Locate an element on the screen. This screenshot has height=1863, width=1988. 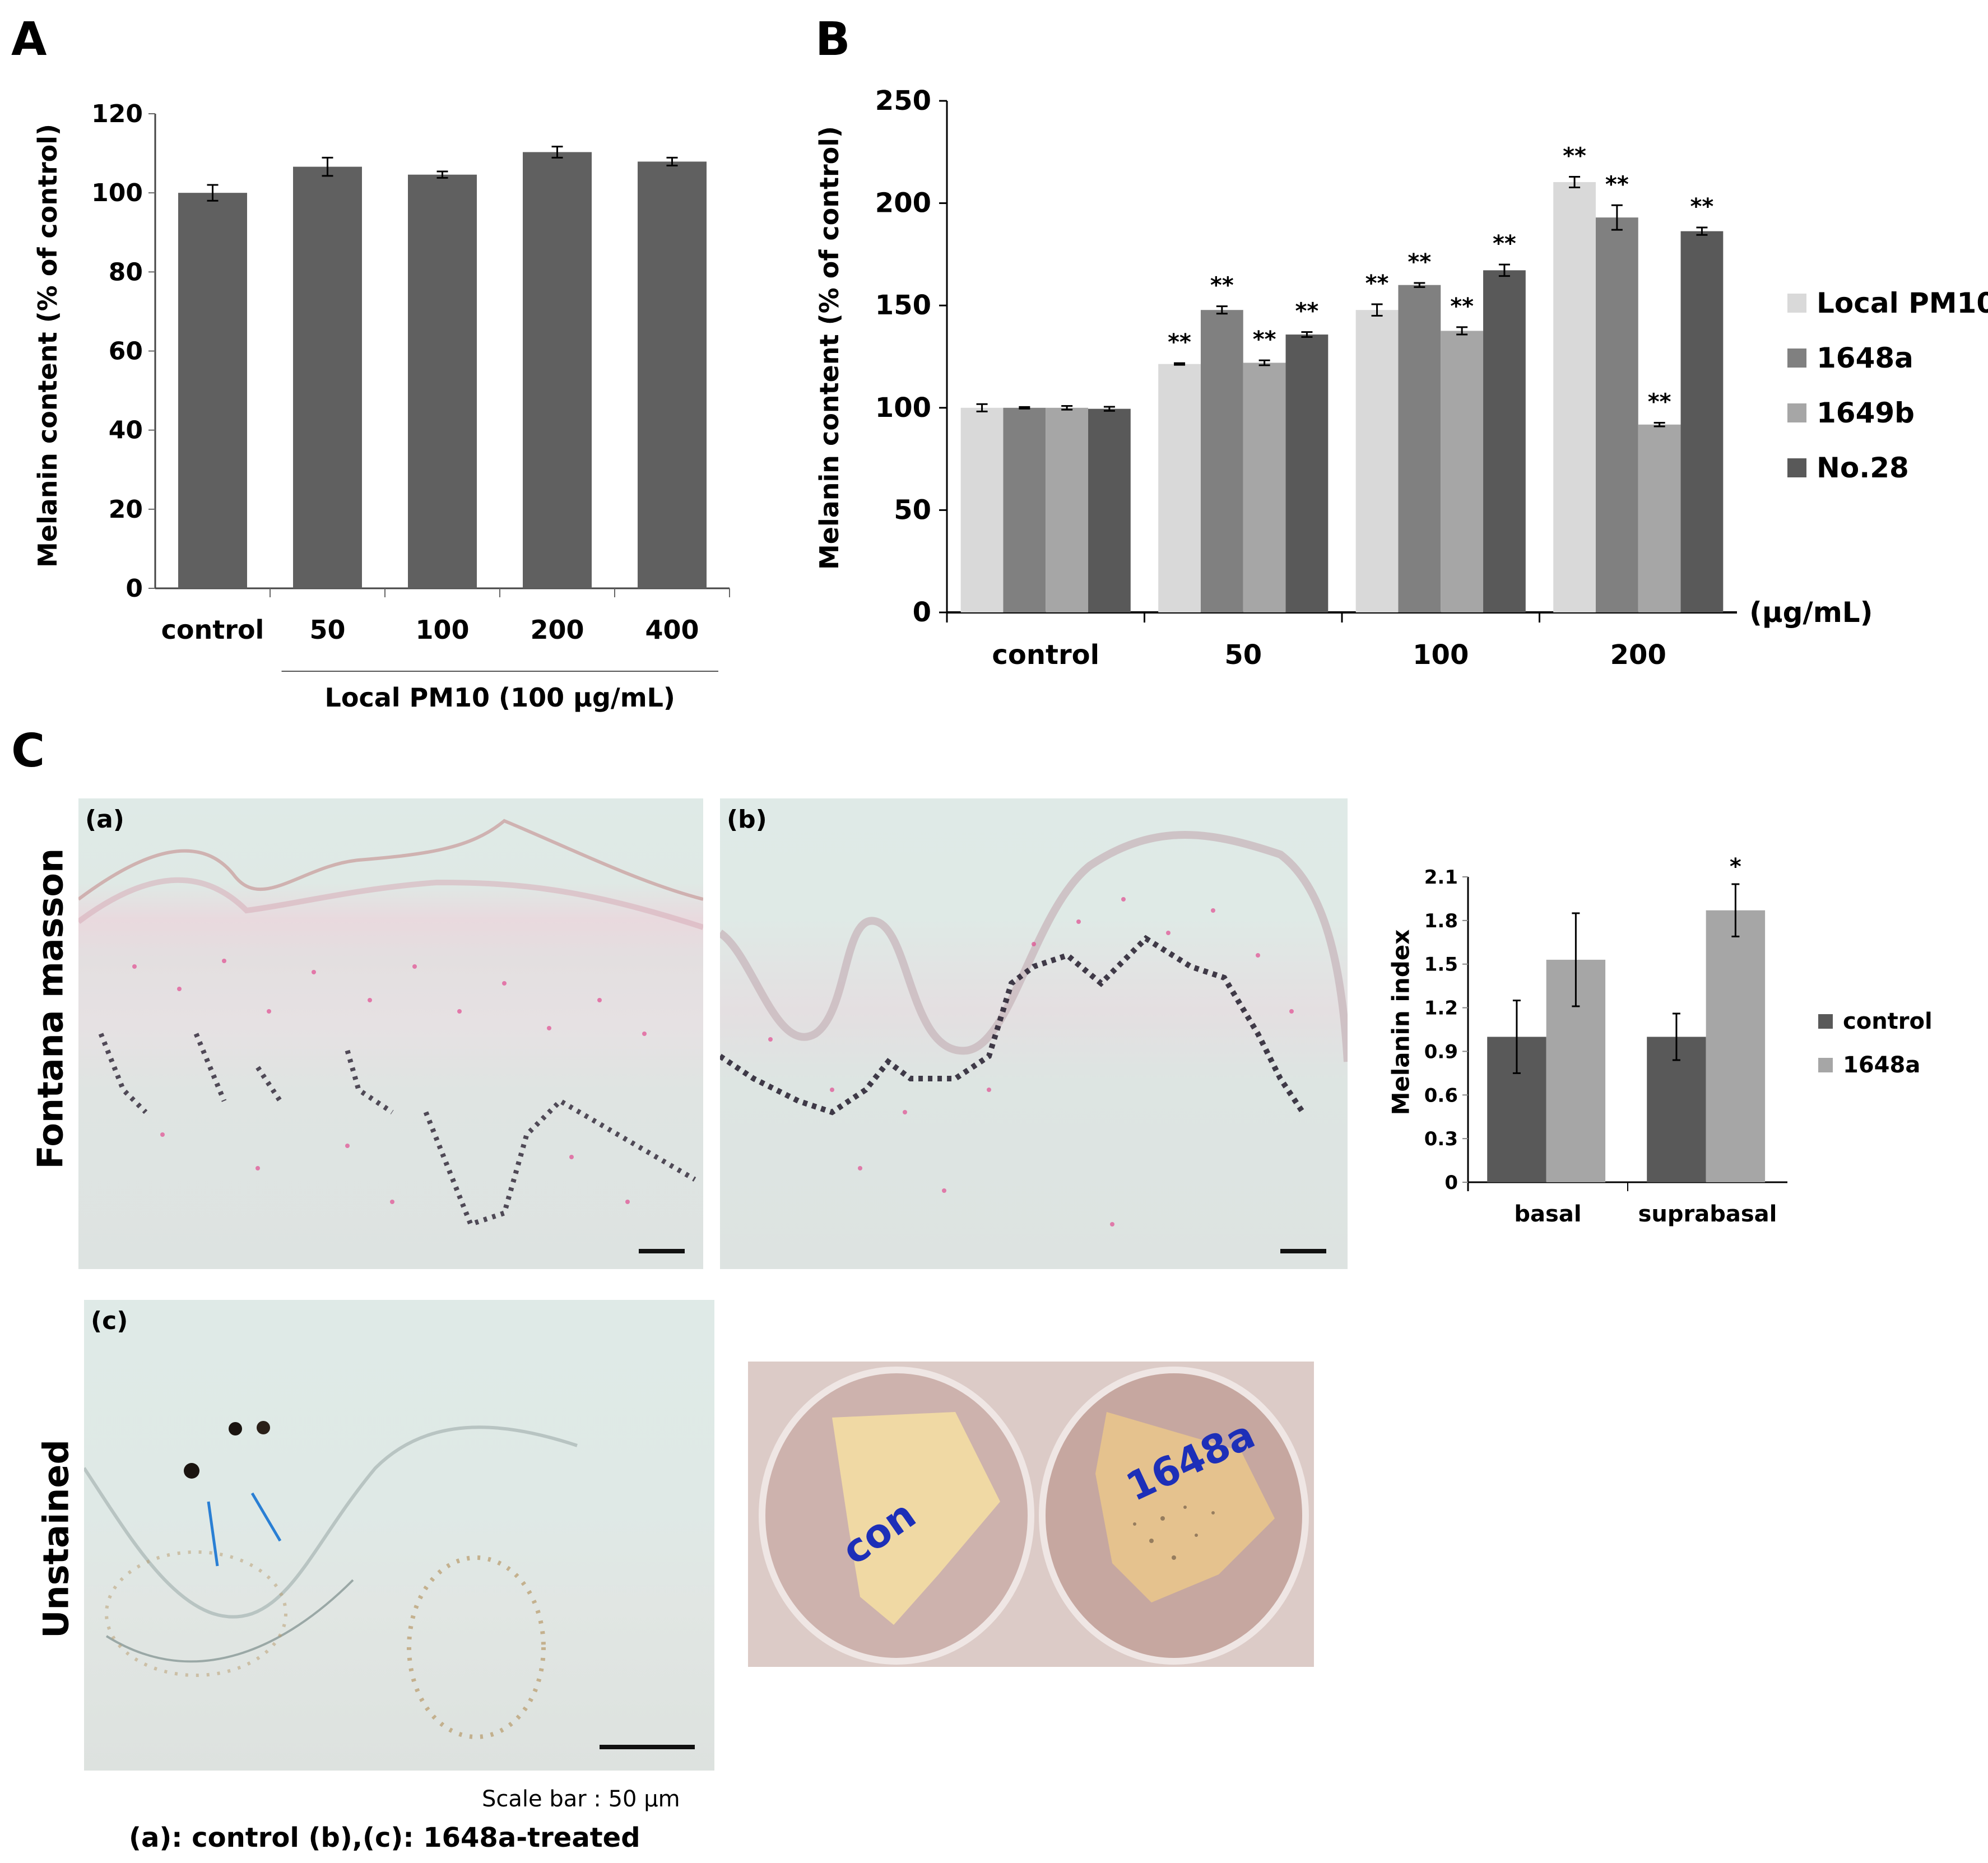
bar-Local PM10-100 is located at coordinates (1377, 461).